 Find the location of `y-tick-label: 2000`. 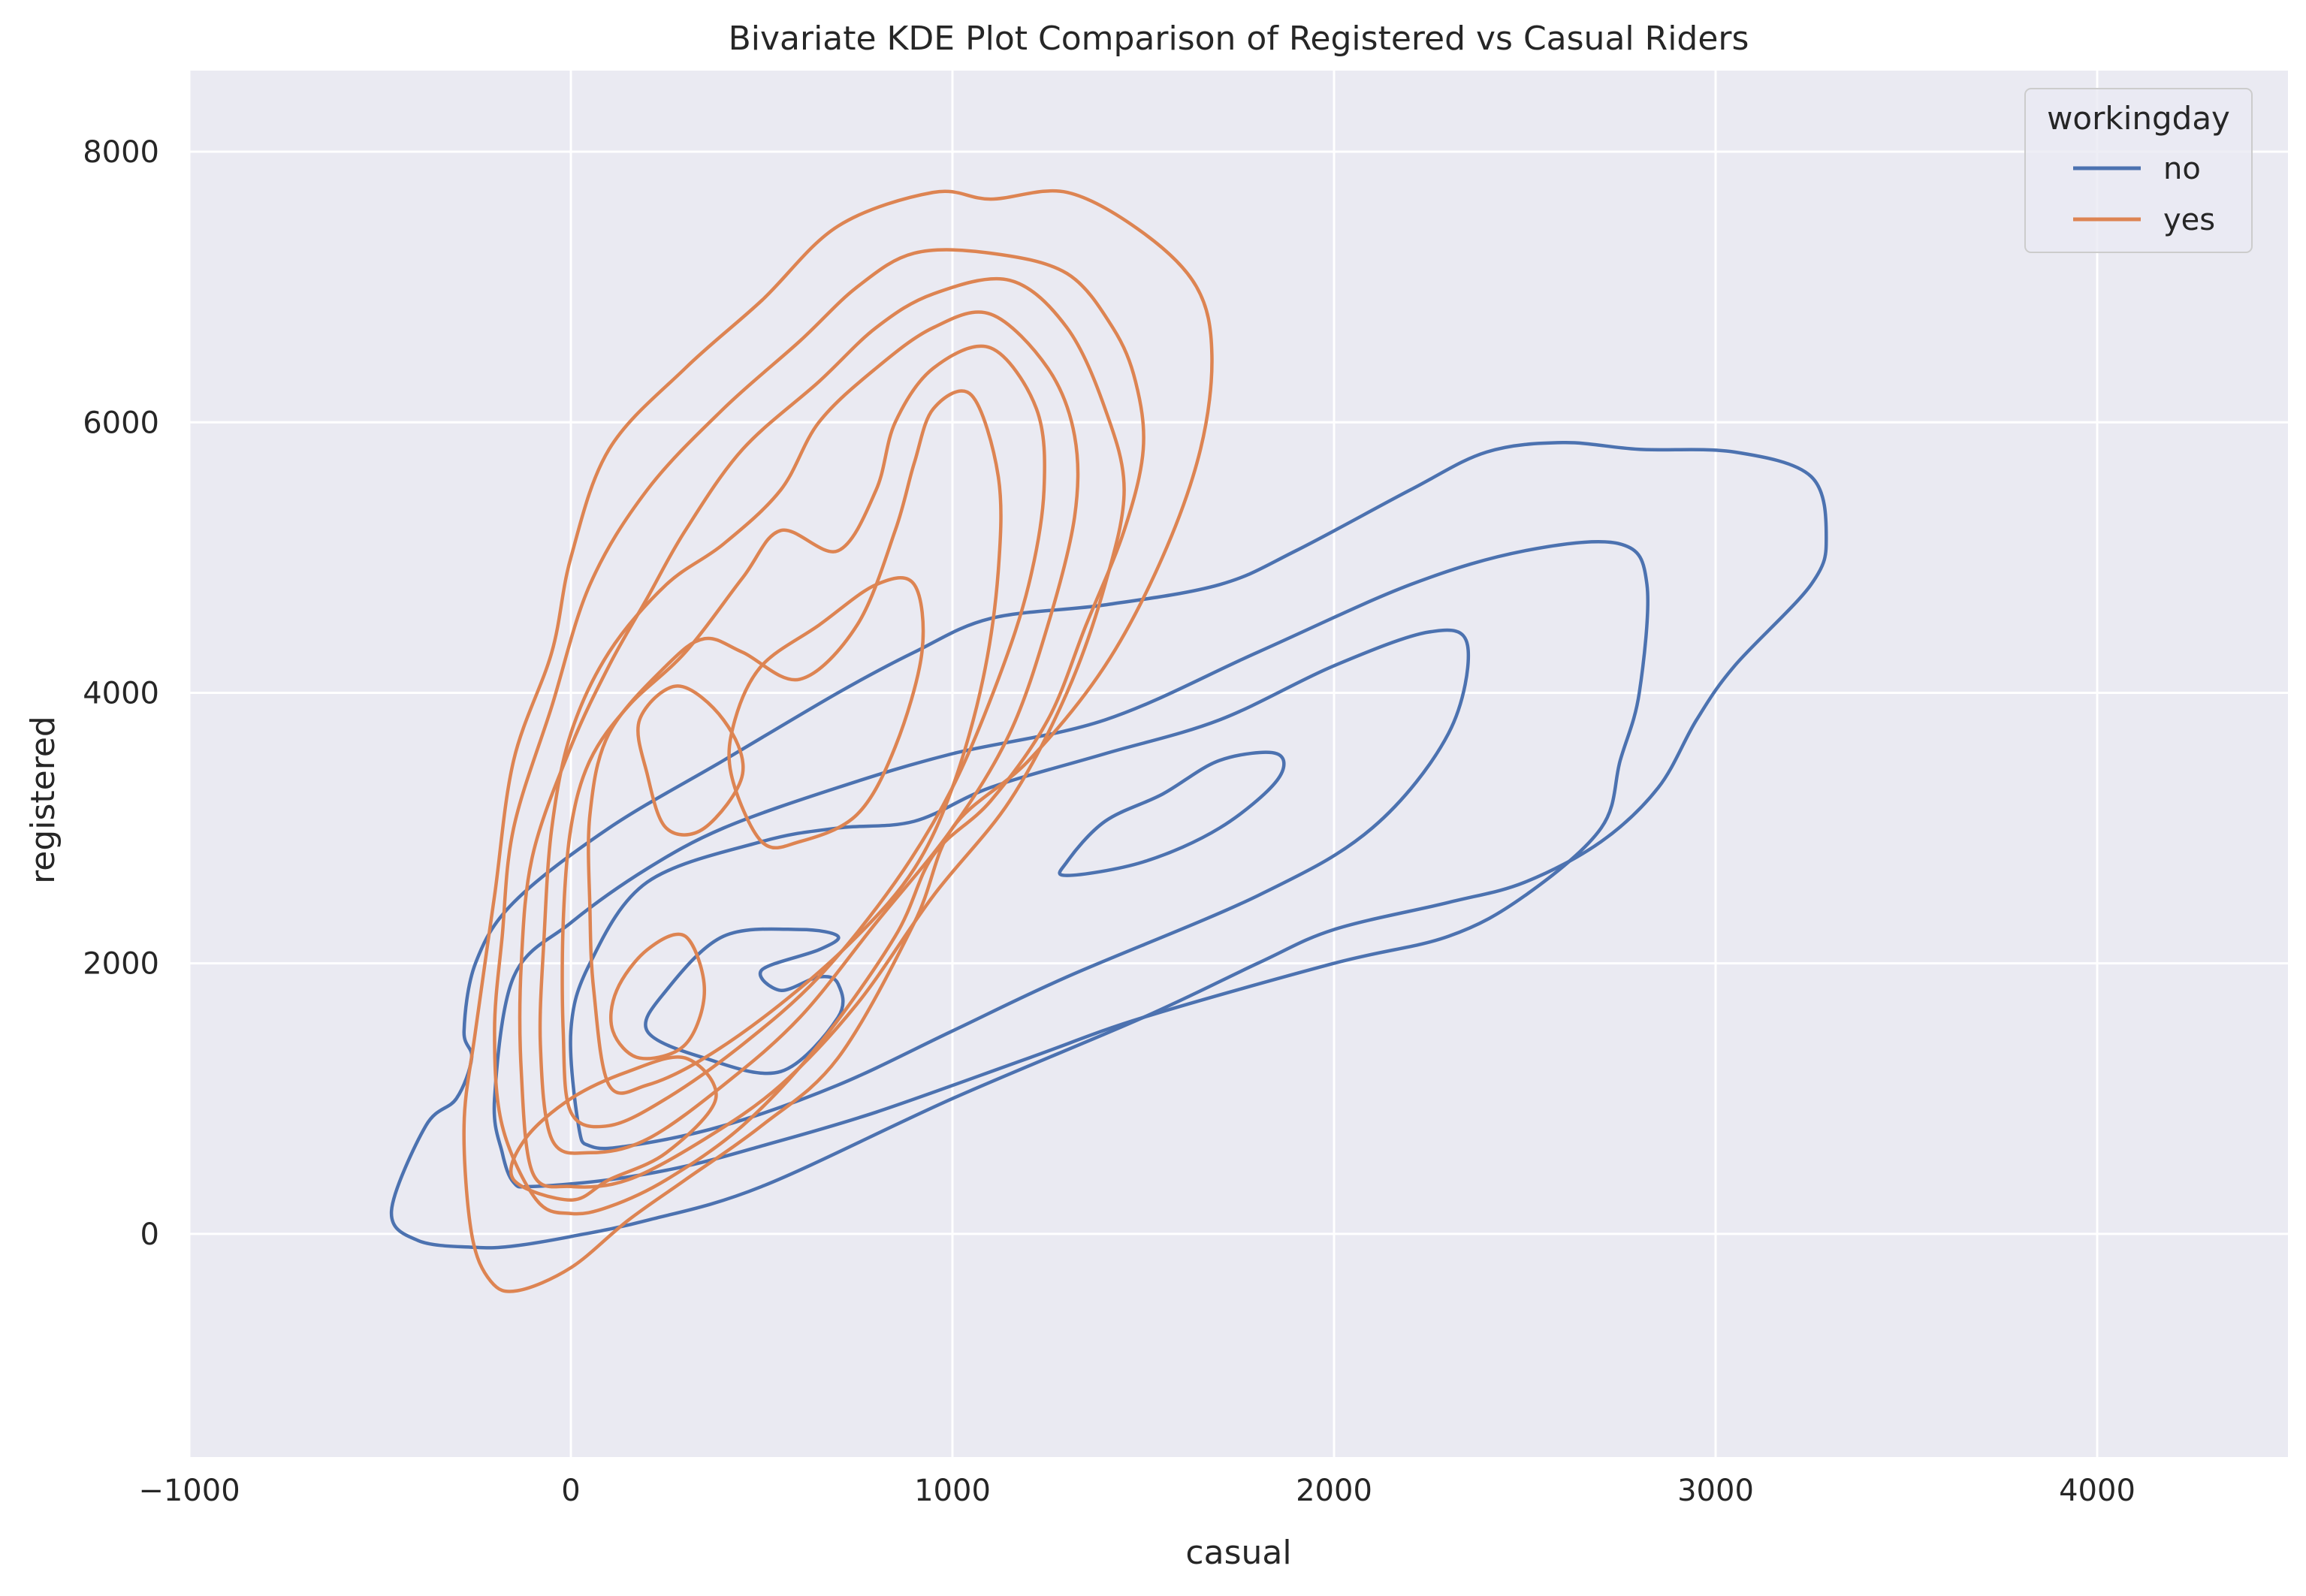

y-tick-label: 2000 is located at coordinates (121, 964).